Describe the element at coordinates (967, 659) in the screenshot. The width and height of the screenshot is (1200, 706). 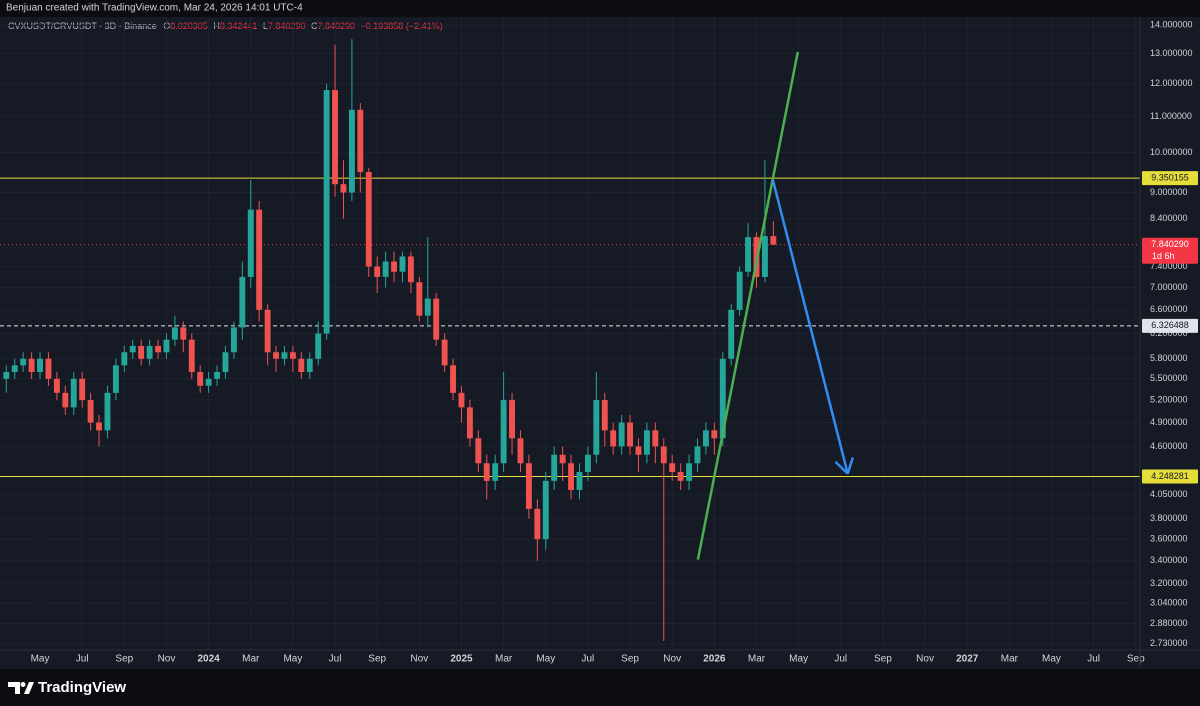
I see `x-tick-label: 2027` at that location.